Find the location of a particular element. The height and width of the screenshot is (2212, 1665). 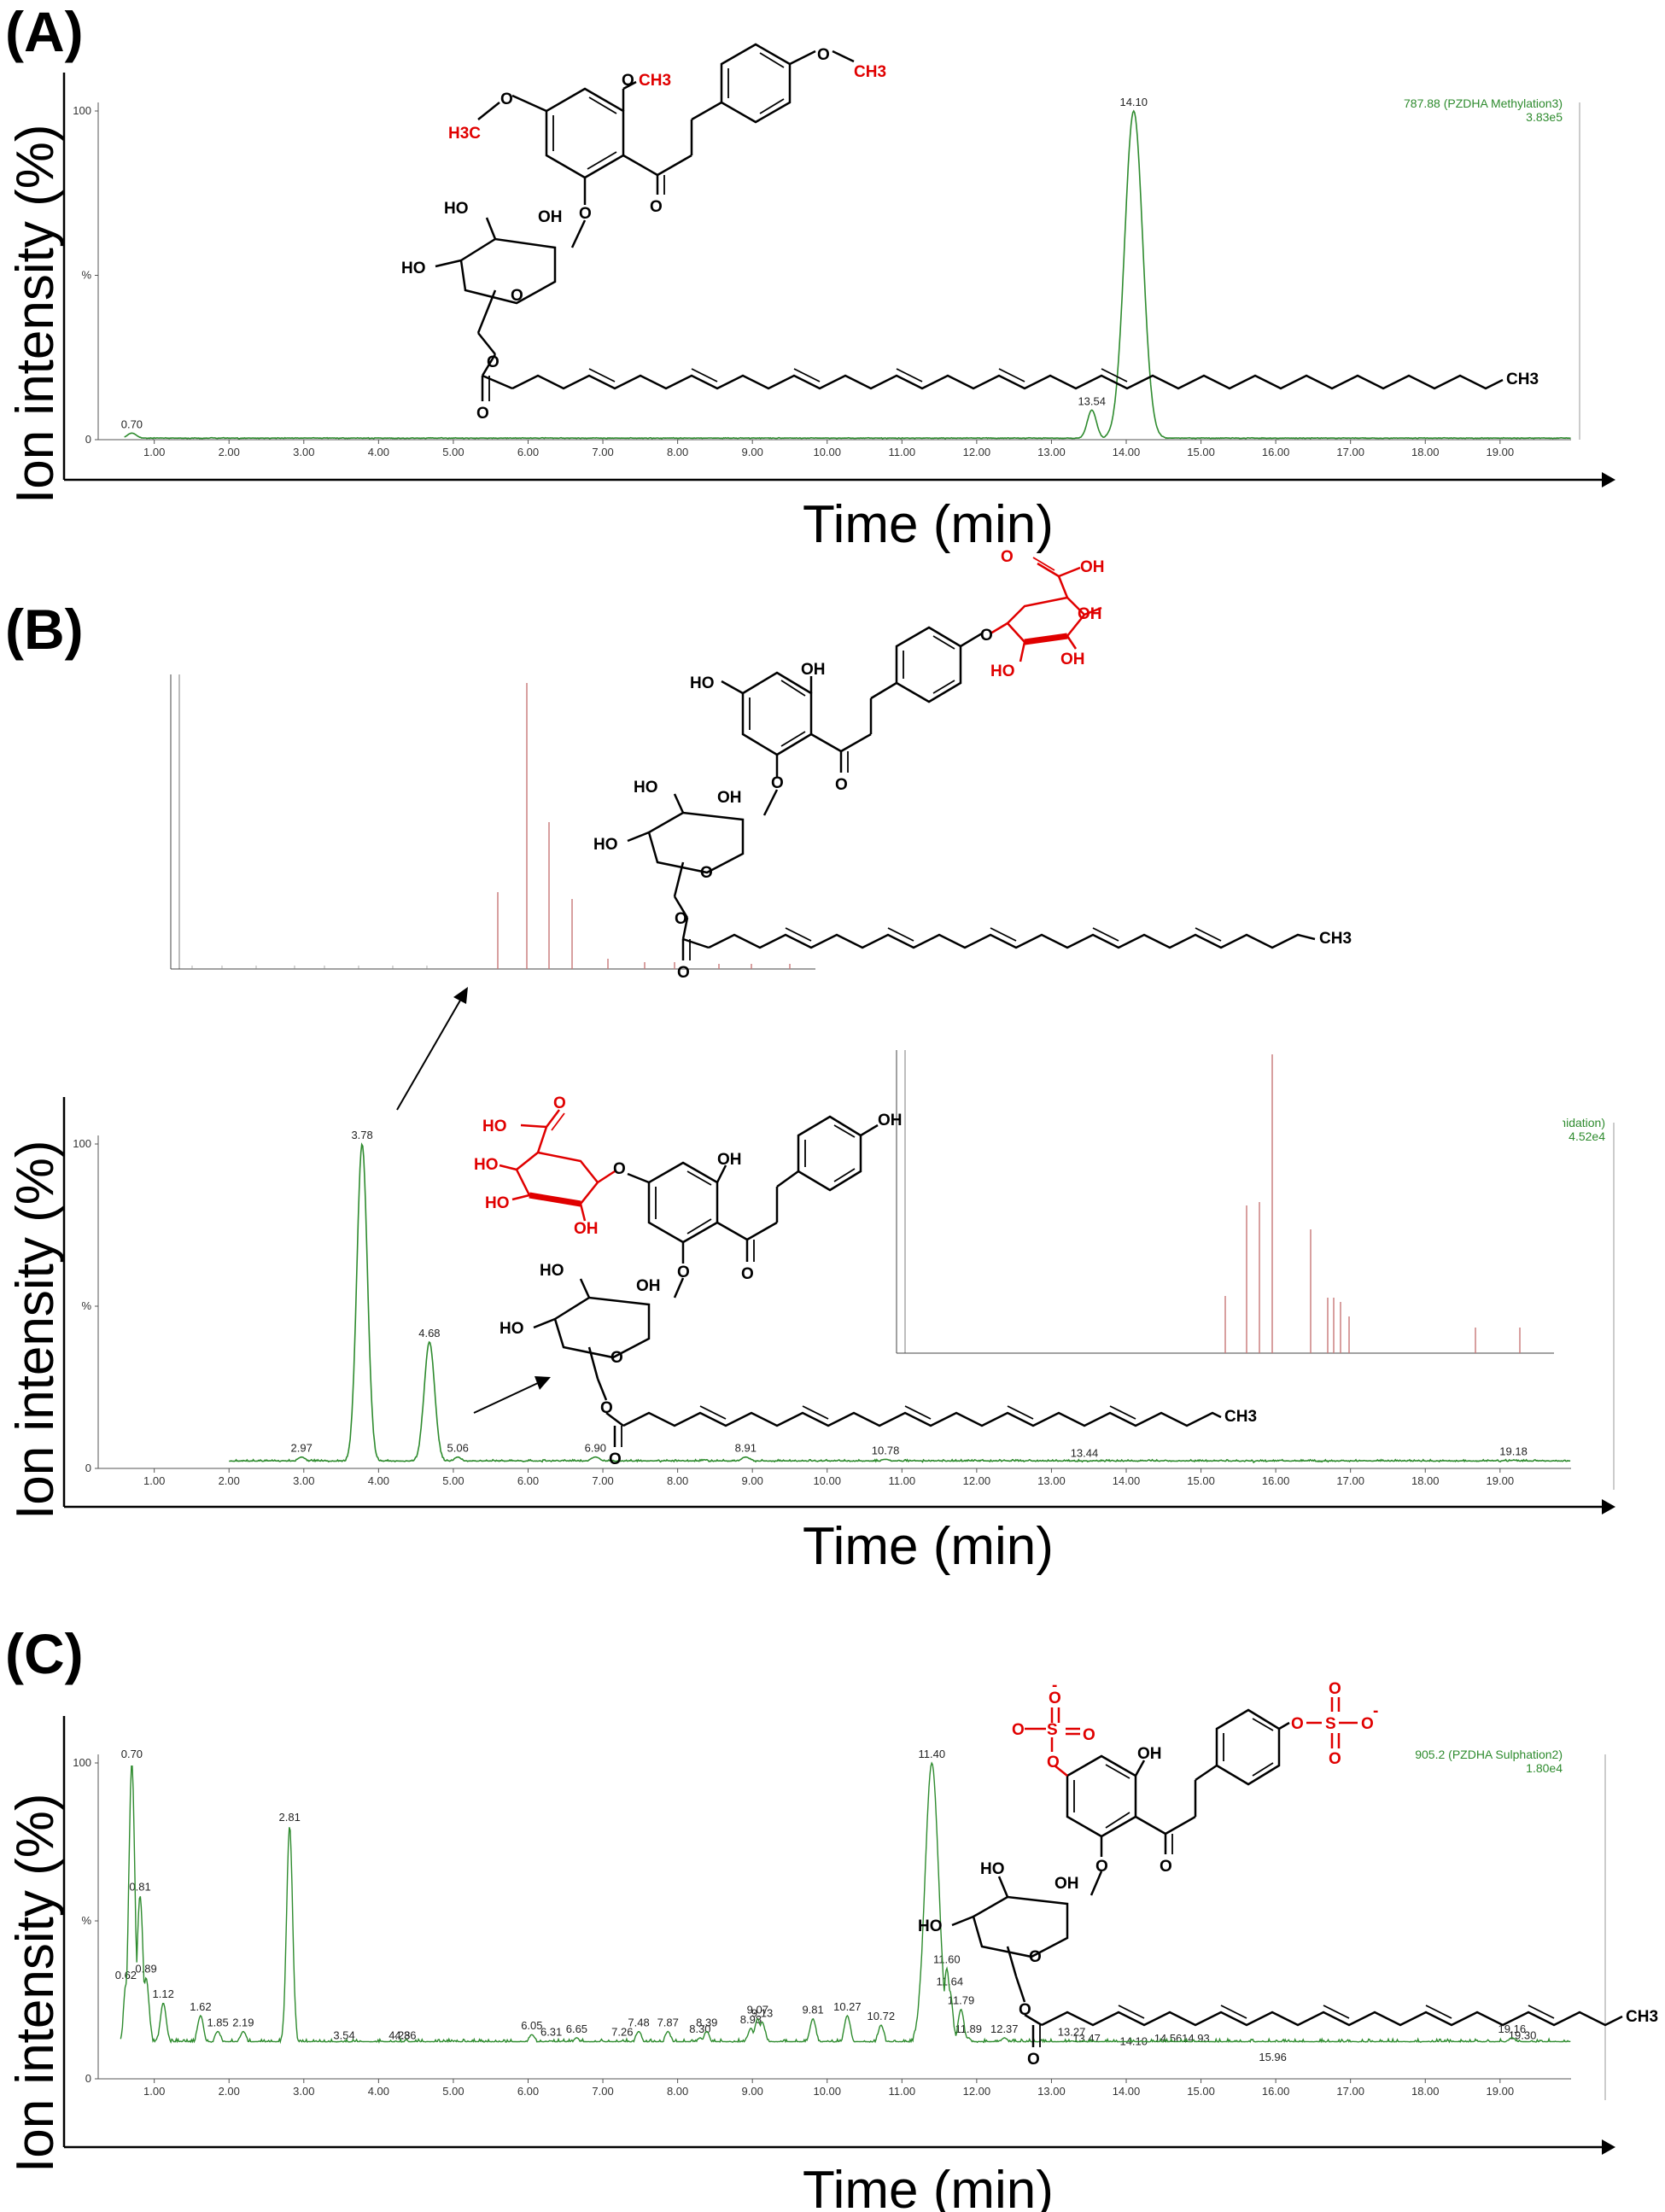

panel-a-ester-o-label: O is located at coordinates (493, 362).